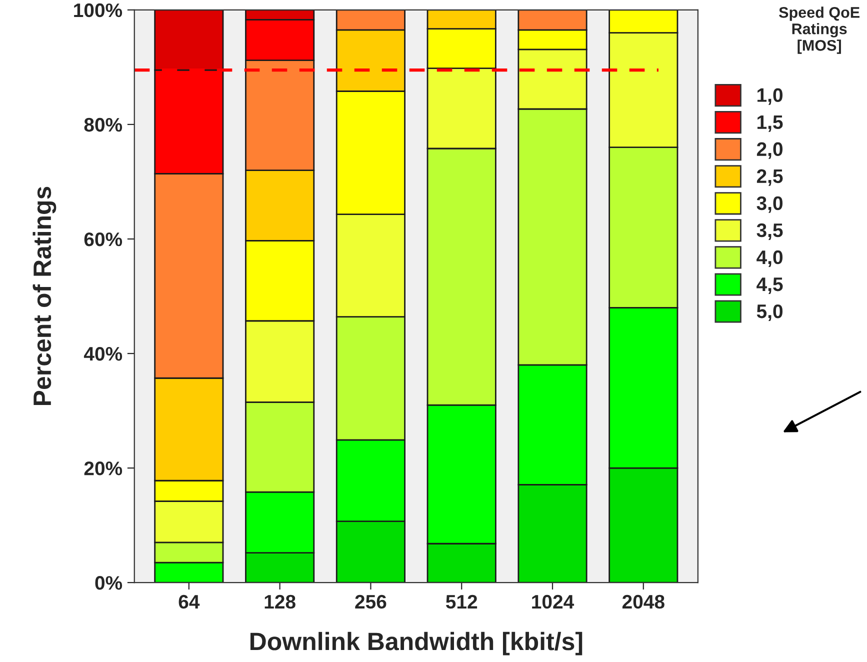  What do you see at coordinates (769, 177) in the screenshot?
I see `legend-label: 2,5` at bounding box center [769, 177].